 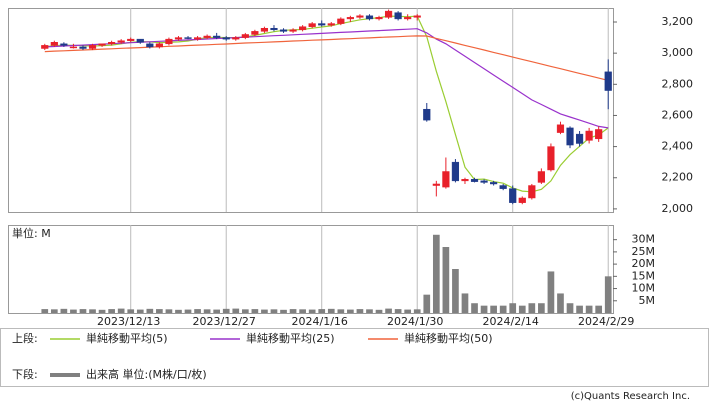 I want to click on y-tick-label: 3,200, so click(x=678, y=21).